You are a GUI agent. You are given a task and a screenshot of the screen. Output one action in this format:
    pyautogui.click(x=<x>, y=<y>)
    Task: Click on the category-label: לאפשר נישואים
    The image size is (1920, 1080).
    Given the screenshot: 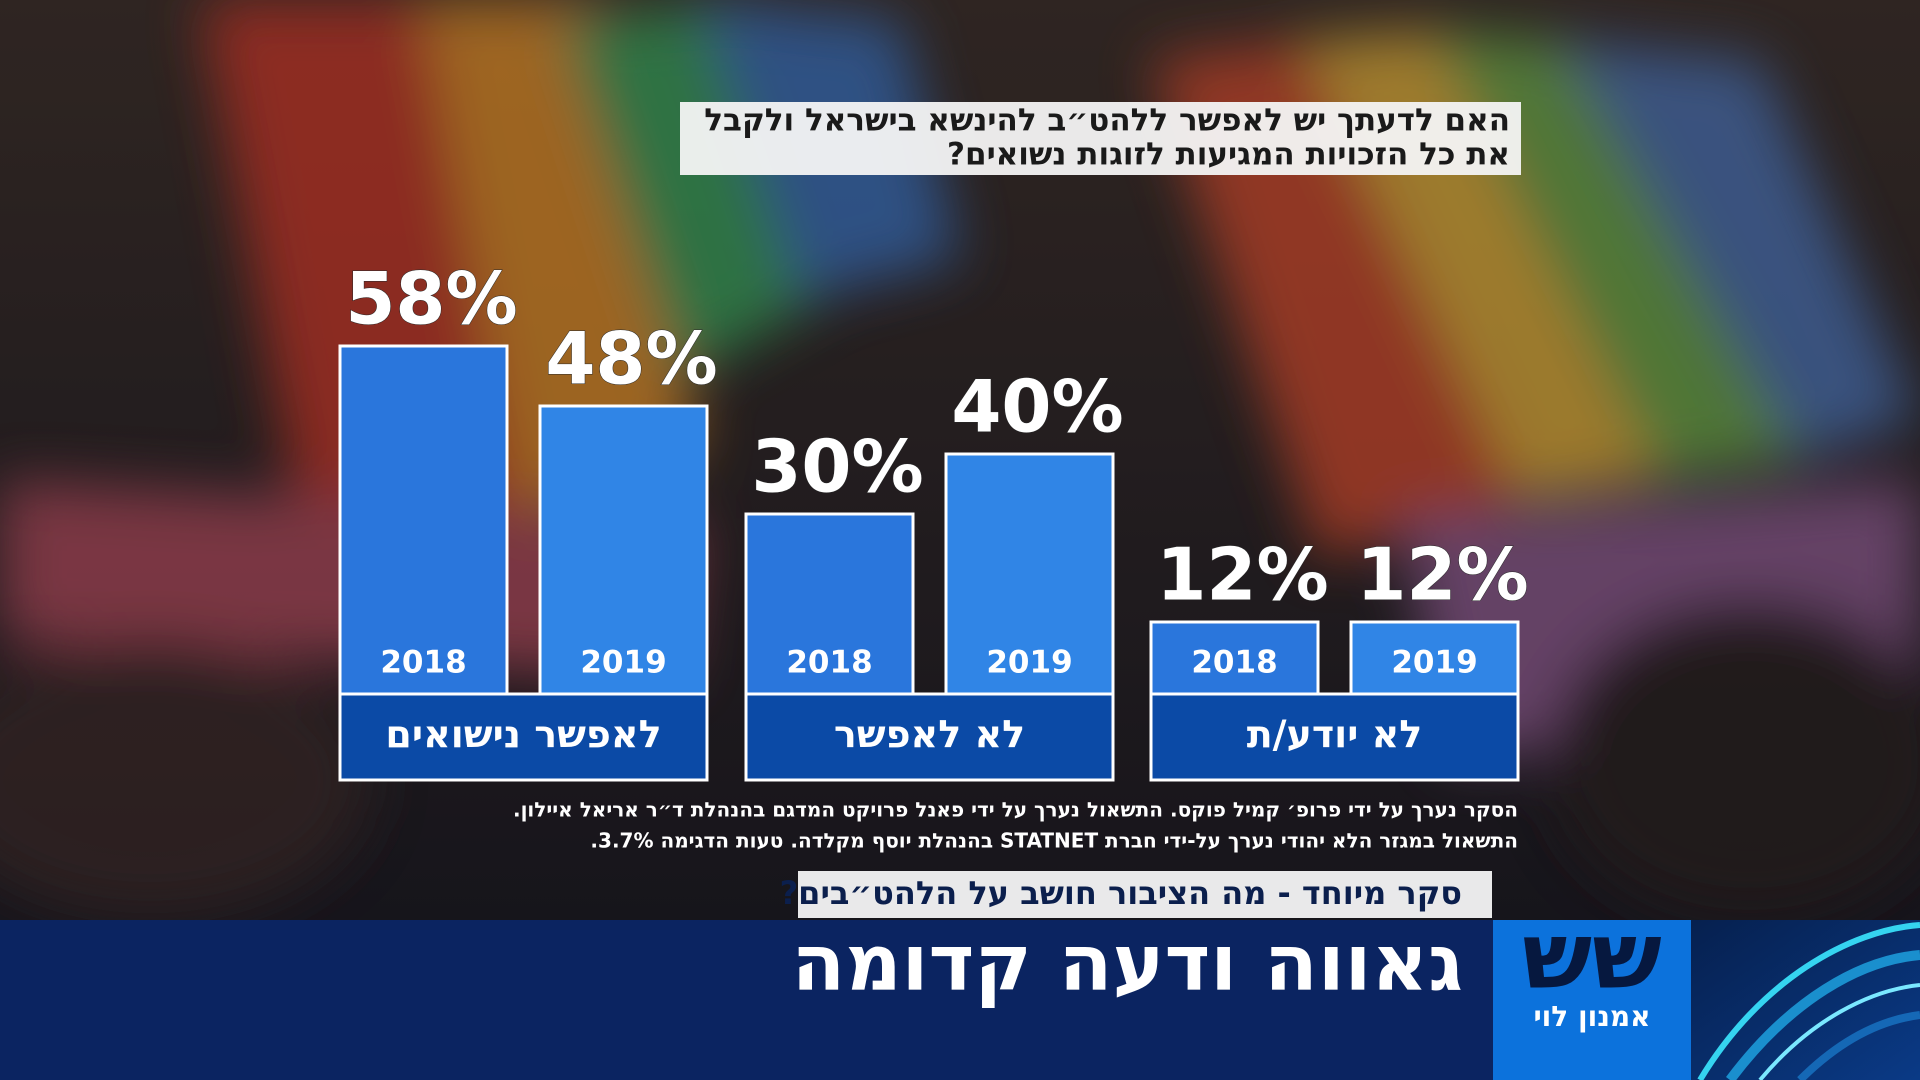 What is the action you would take?
    pyautogui.click(x=523, y=735)
    